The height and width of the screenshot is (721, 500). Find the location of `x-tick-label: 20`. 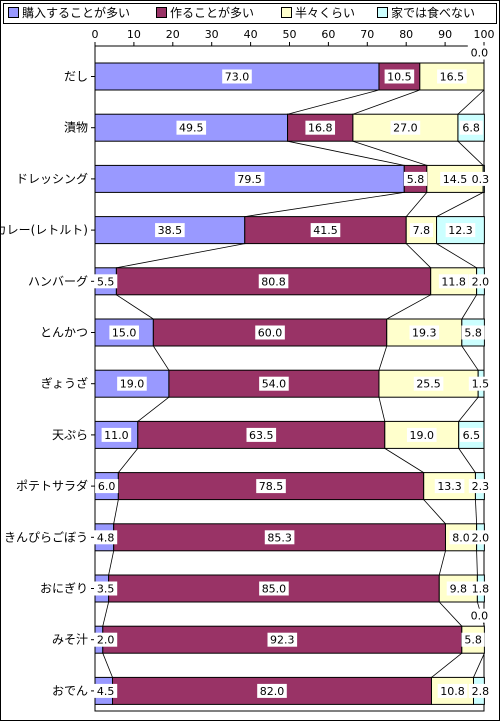

x-tick-label: 20 is located at coordinates (173, 34).